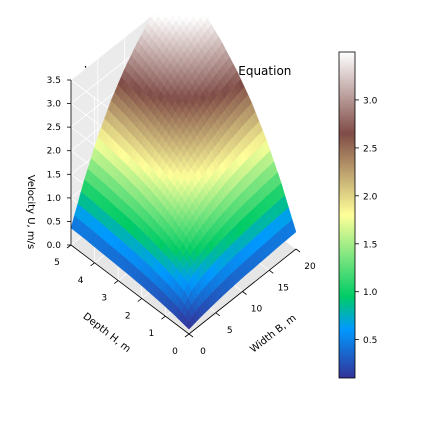 The height and width of the screenshot is (432, 432). Describe the element at coordinates (203, 352) in the screenshot. I see `x-tick-label: 0` at that location.